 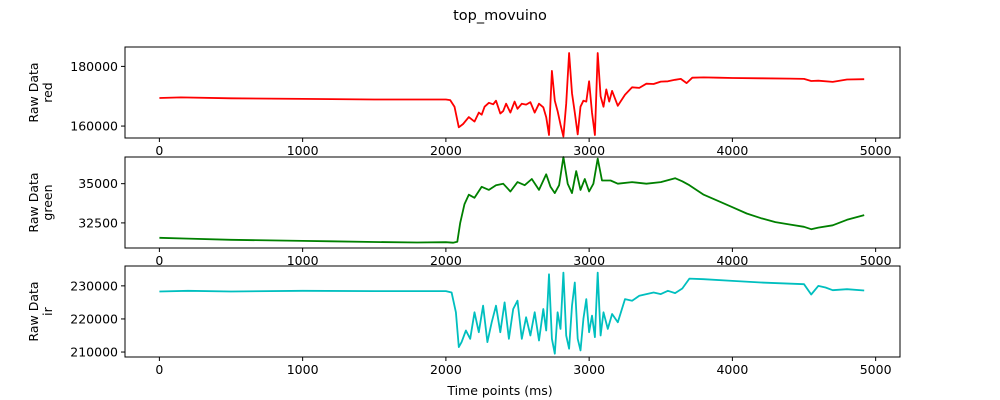 I want to click on y-tick-label: 160000, so click(x=94, y=126).